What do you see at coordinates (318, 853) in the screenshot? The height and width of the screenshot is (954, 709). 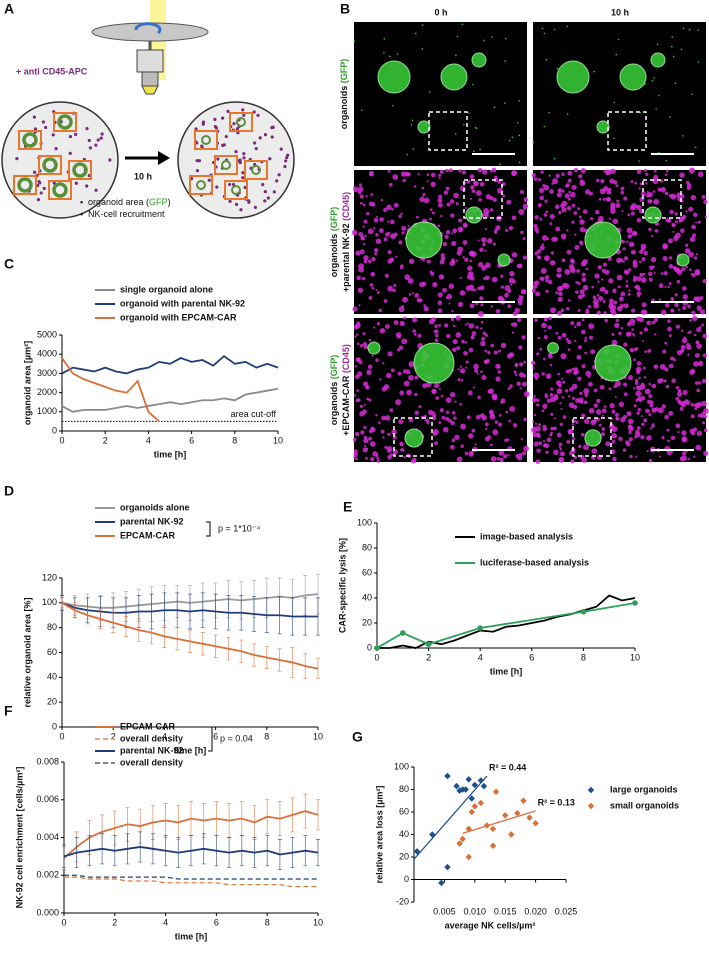 I see `error-bar` at bounding box center [318, 853].